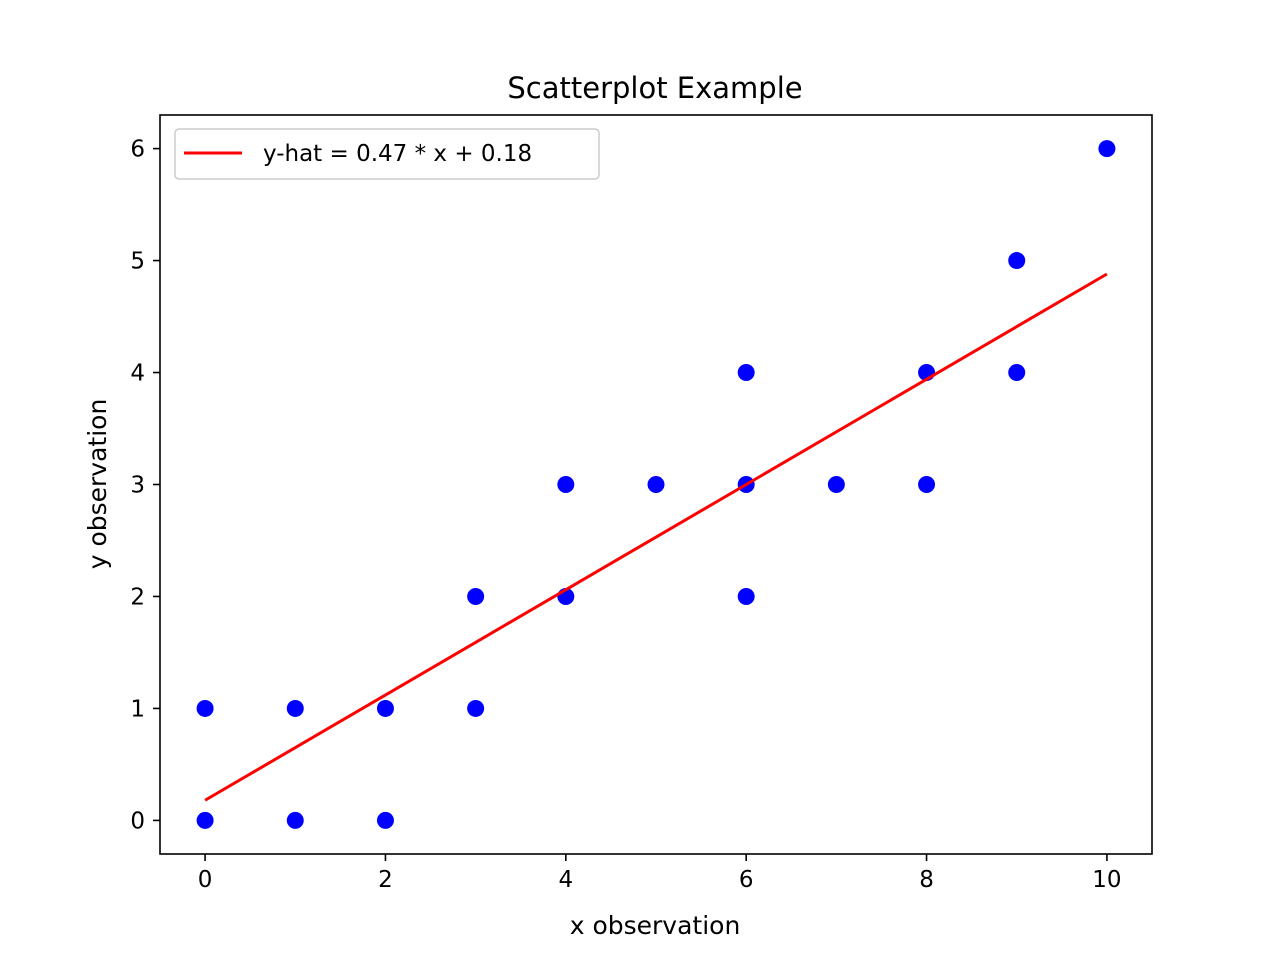  What do you see at coordinates (385, 880) in the screenshot?
I see `x-tick-label-1: 2` at bounding box center [385, 880].